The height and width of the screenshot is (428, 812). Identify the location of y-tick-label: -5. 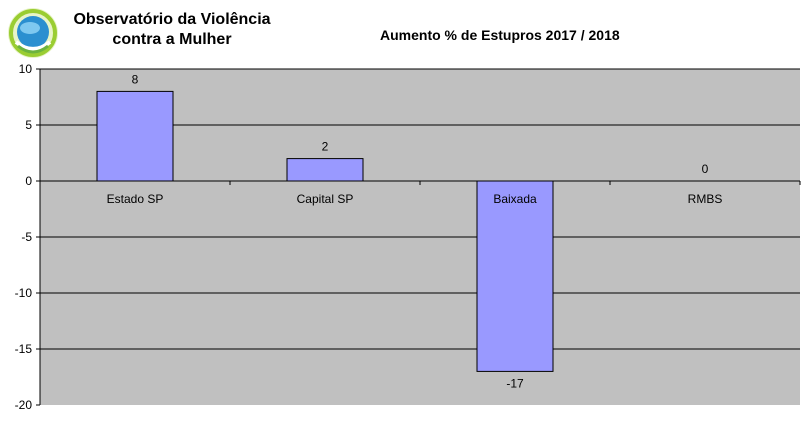
(26, 237).